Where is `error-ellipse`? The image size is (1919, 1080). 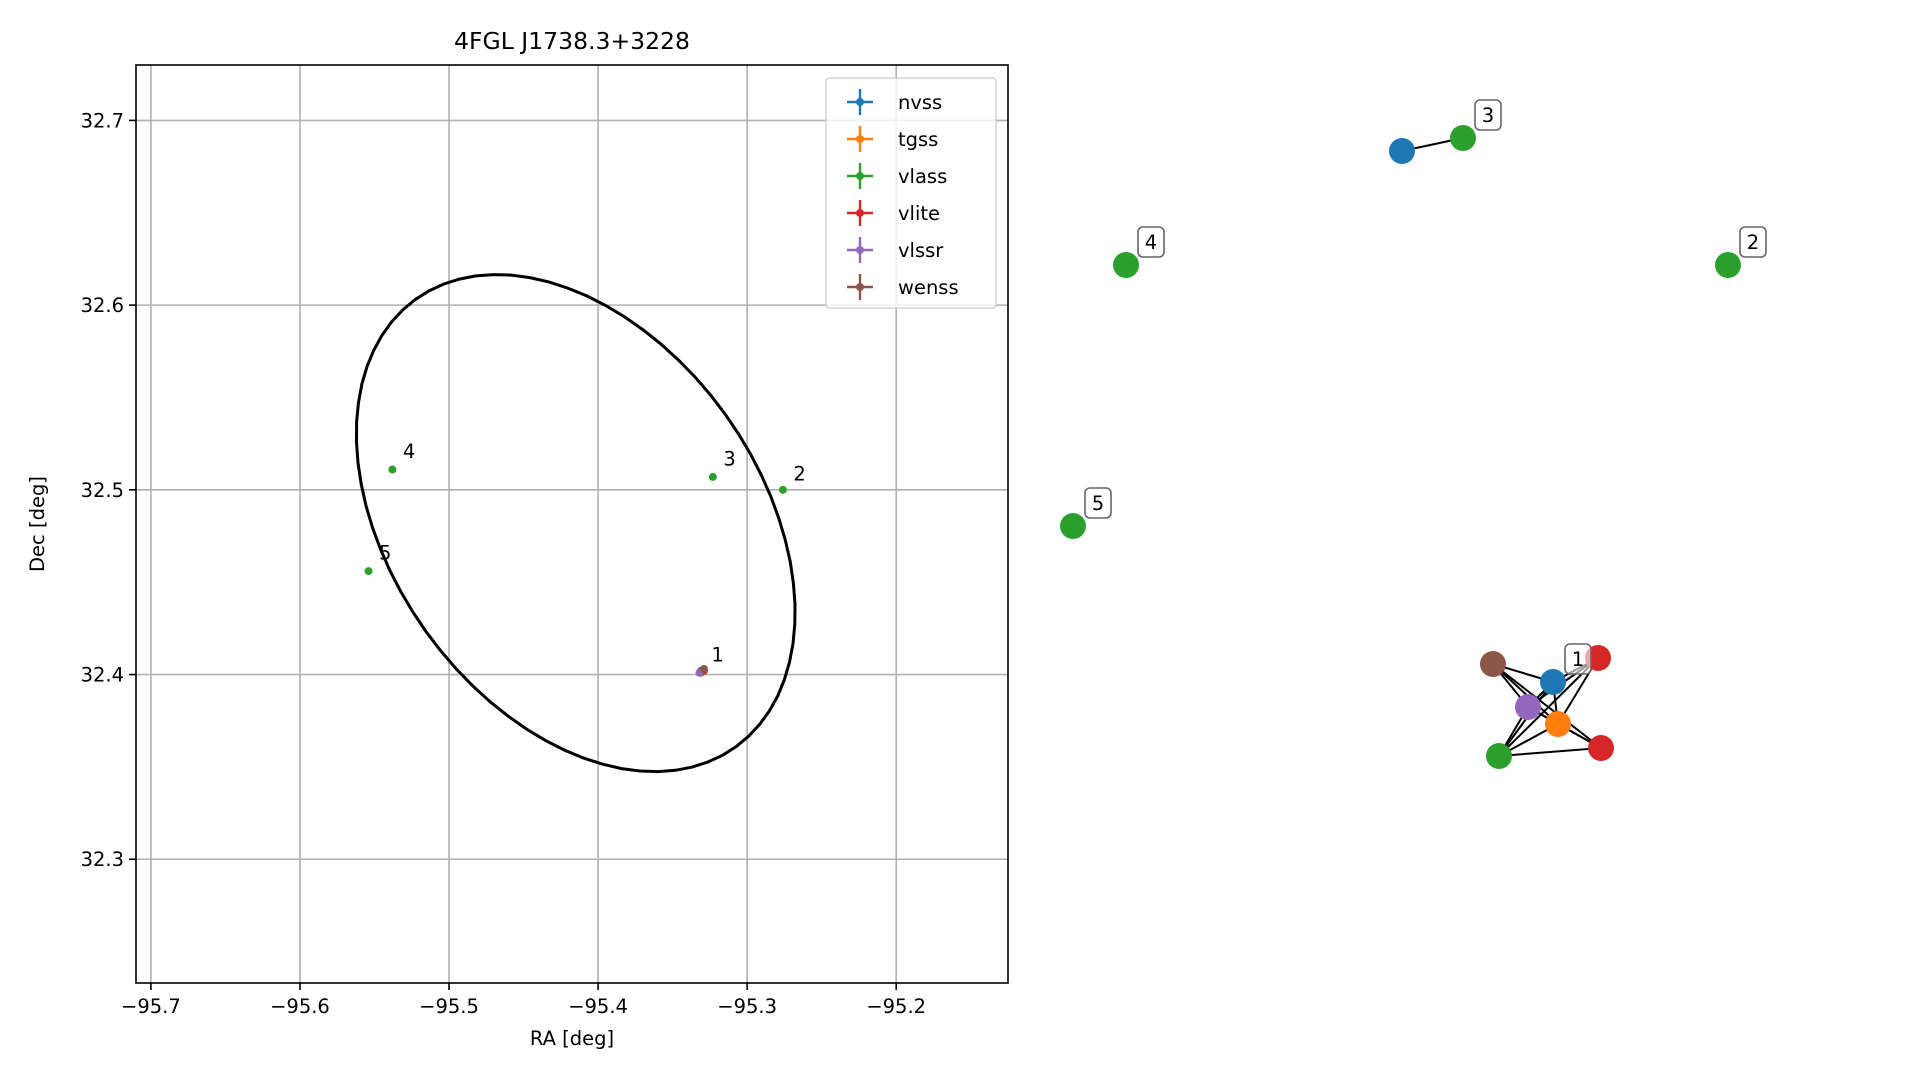 error-ellipse is located at coordinates (575, 523).